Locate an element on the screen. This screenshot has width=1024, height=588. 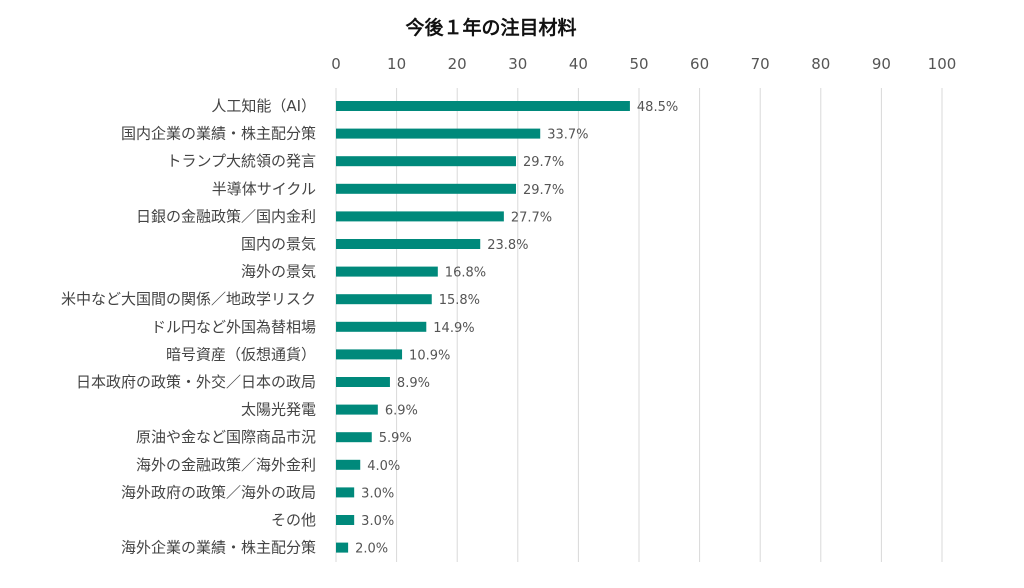
x-tick-label: 30 is located at coordinates (517, 64).